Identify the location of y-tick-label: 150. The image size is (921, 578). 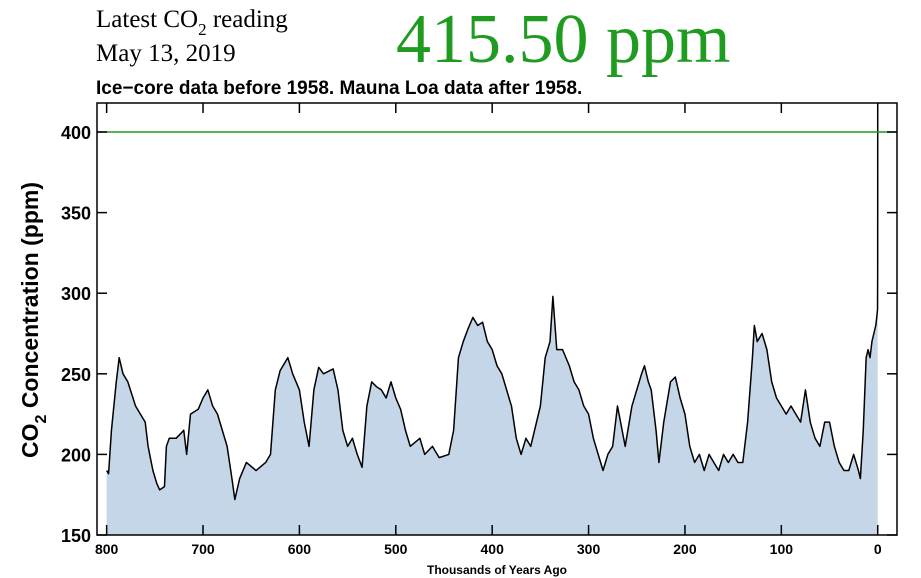
(76, 536).